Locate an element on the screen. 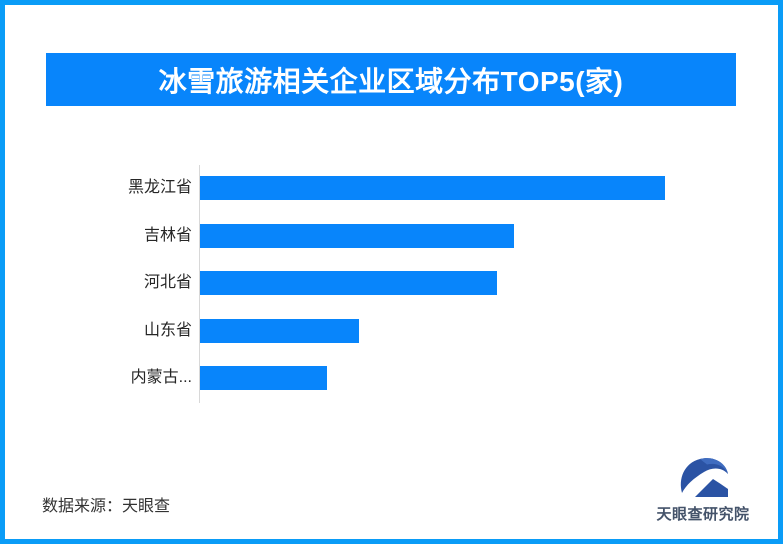 Image resolution: width=783 pixels, height=544 pixels. category-label: 山东省 is located at coordinates (167, 330).